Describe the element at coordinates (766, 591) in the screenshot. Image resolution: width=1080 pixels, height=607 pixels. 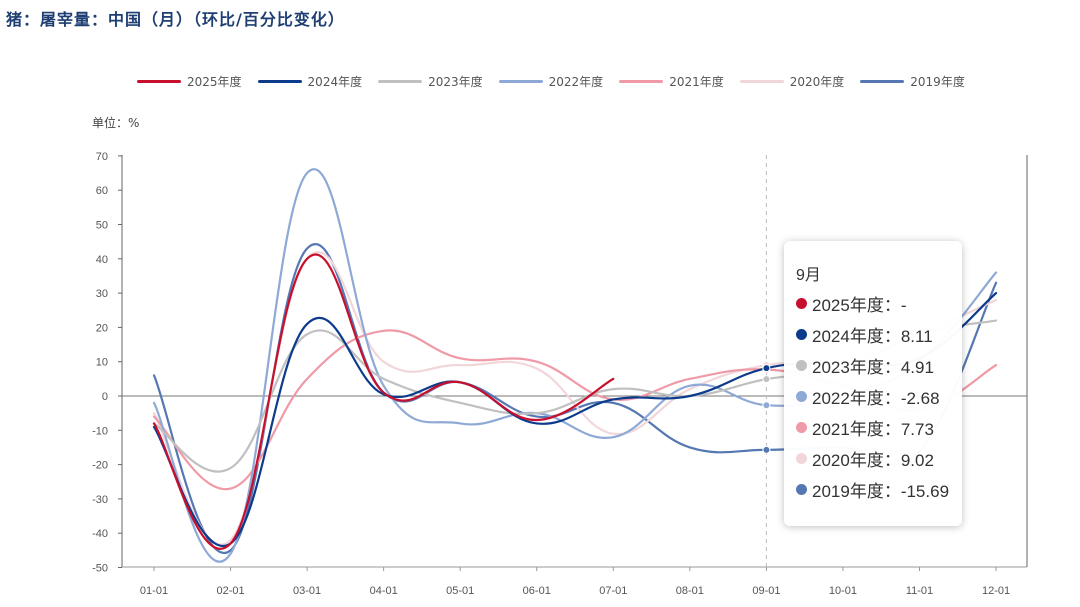
I see `x-tick-label: 09-01` at that location.